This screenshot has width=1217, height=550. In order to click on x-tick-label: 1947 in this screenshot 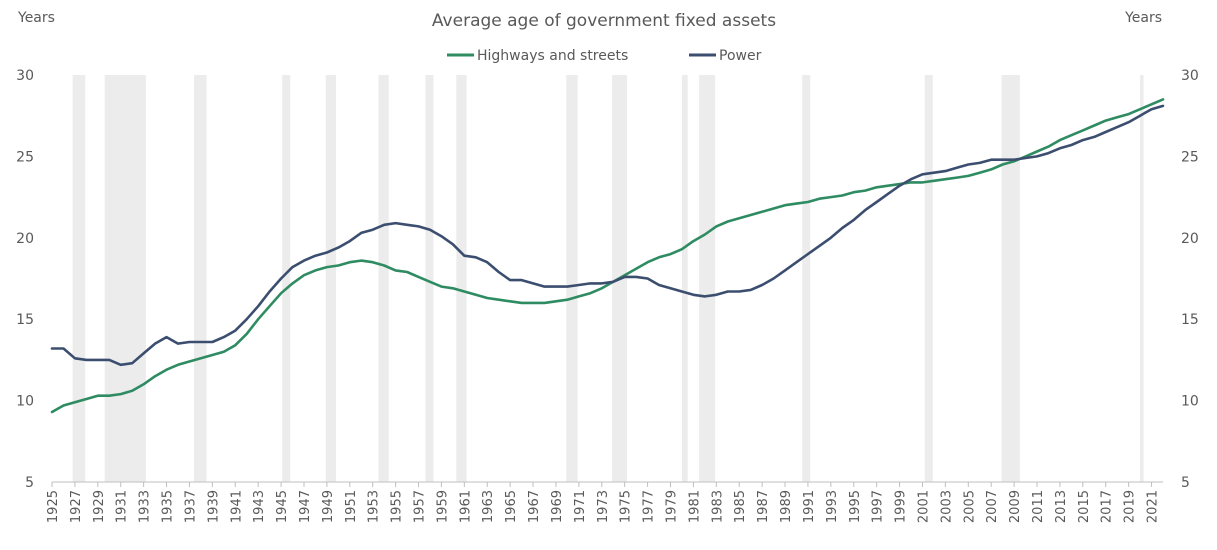, I will do `click(305, 506)`.